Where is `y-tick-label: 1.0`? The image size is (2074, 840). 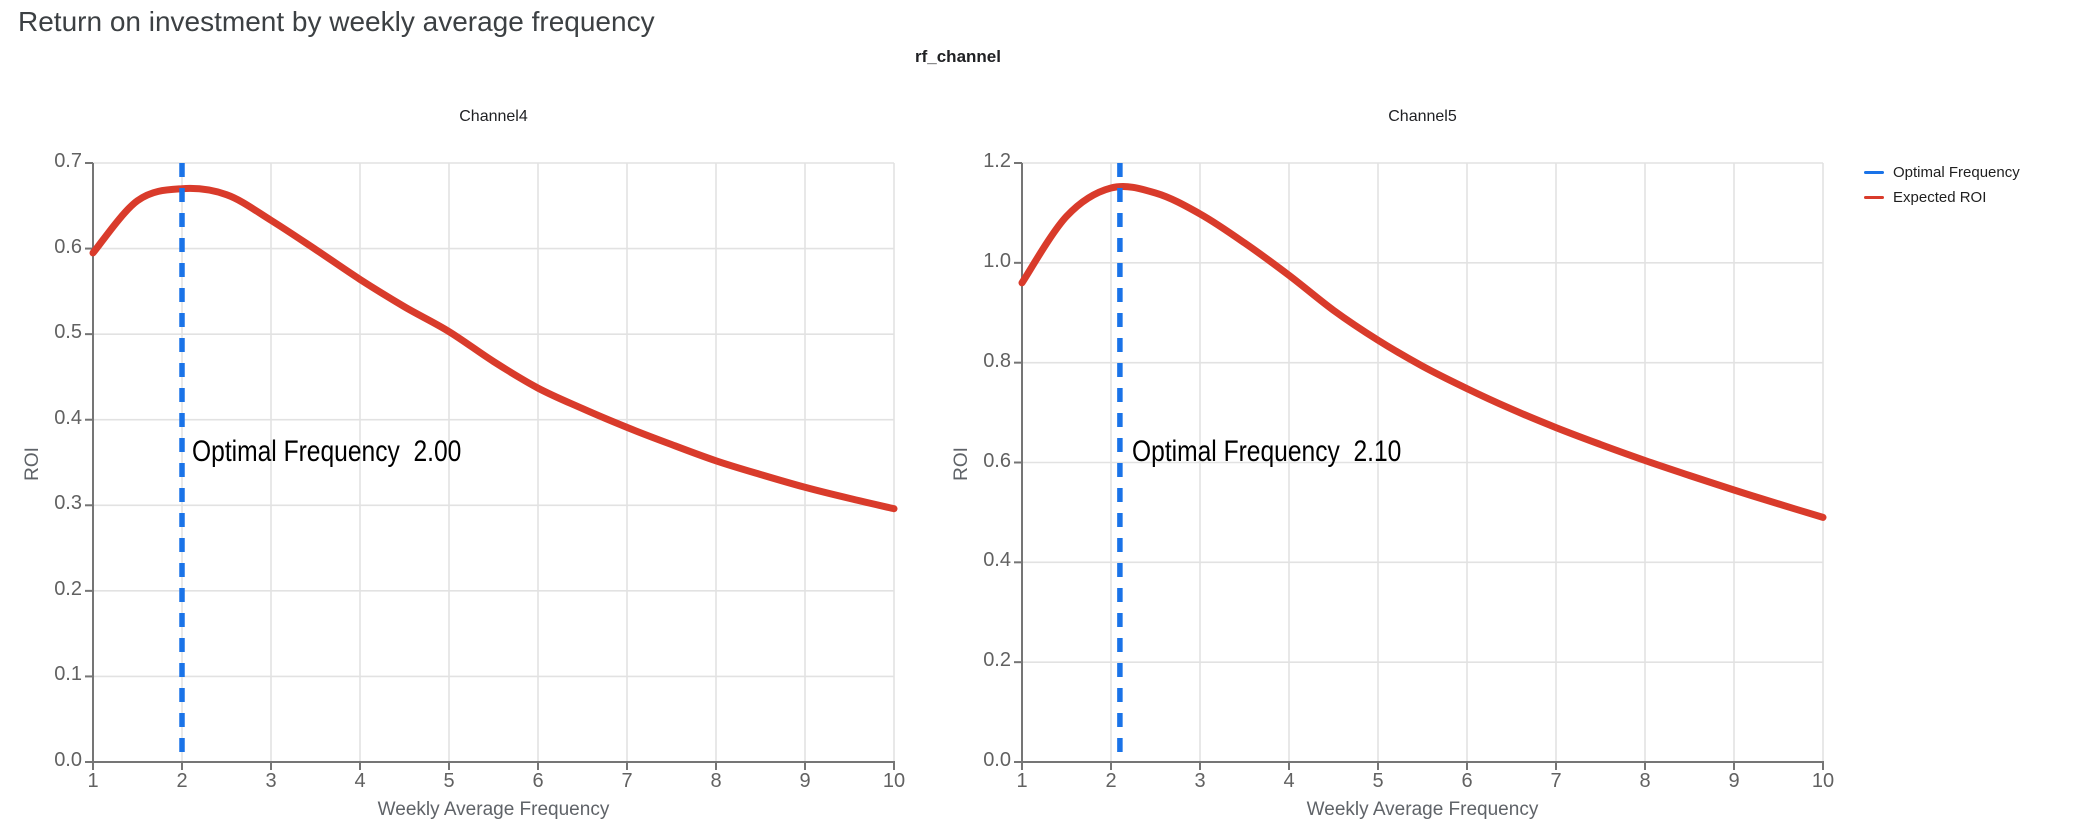
y-tick-label: 1.0 is located at coordinates (997, 260).